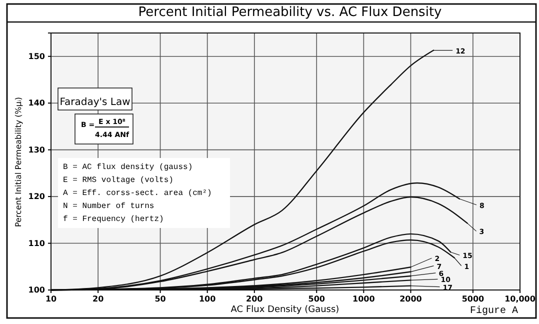 This screenshot has height=324, width=539. I want to click on annotation: f = Frequency (hertz), so click(113, 219).